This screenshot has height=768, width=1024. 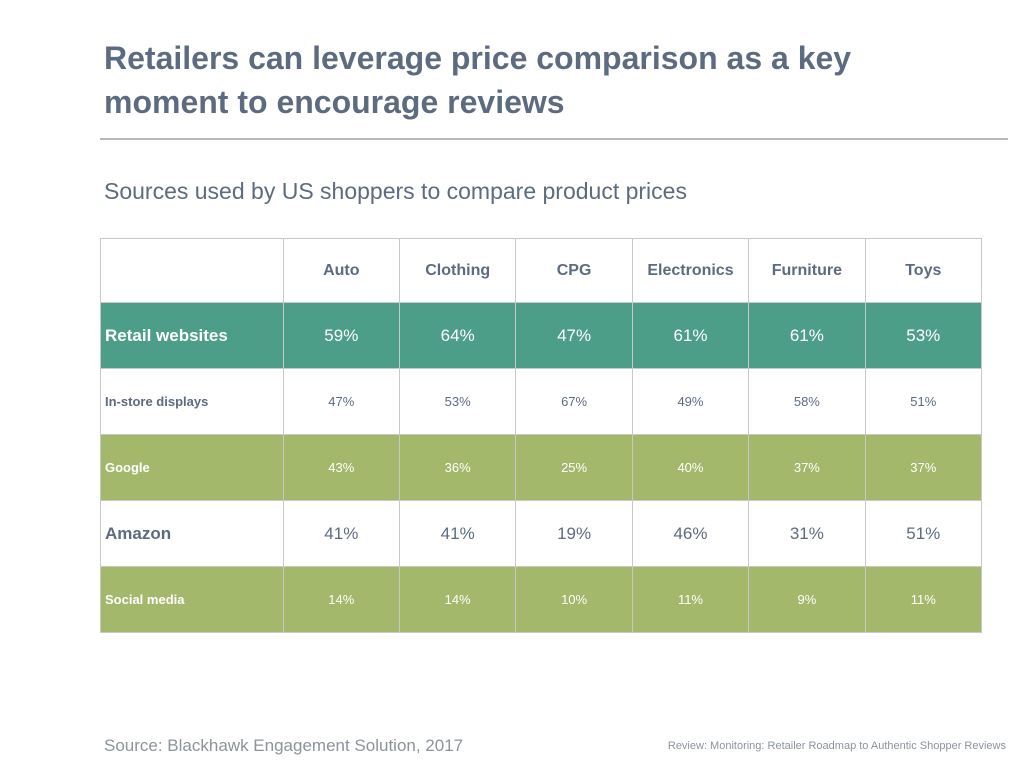 I want to click on column-header: Furniture, so click(x=807, y=270).